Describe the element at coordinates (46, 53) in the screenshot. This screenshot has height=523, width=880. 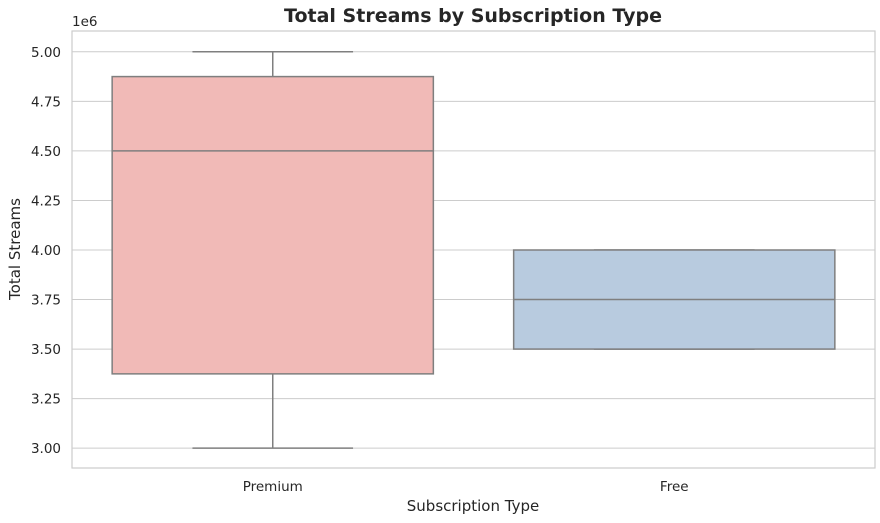
I see `y-tick-label: 5.00` at that location.